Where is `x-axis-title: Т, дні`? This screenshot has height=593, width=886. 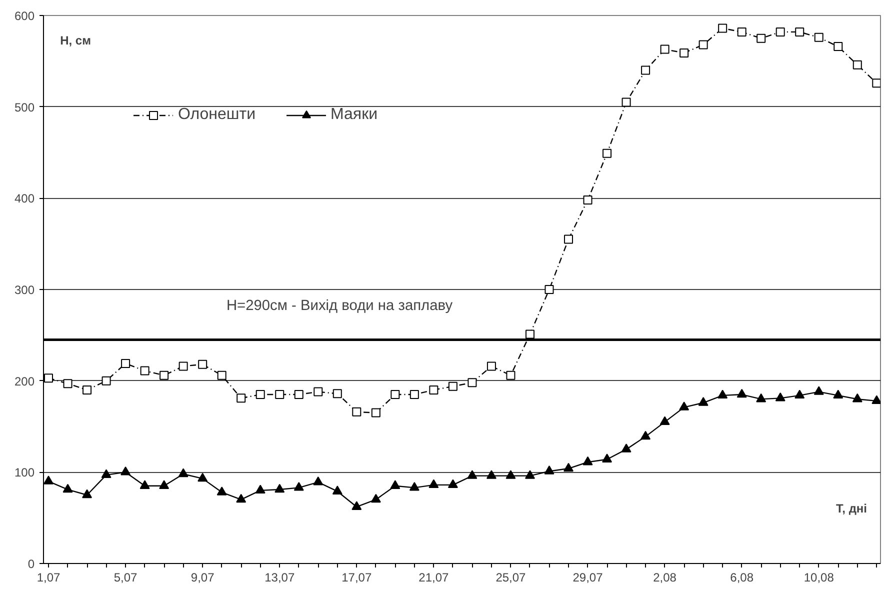 x-axis-title: Т, дні is located at coordinates (852, 509).